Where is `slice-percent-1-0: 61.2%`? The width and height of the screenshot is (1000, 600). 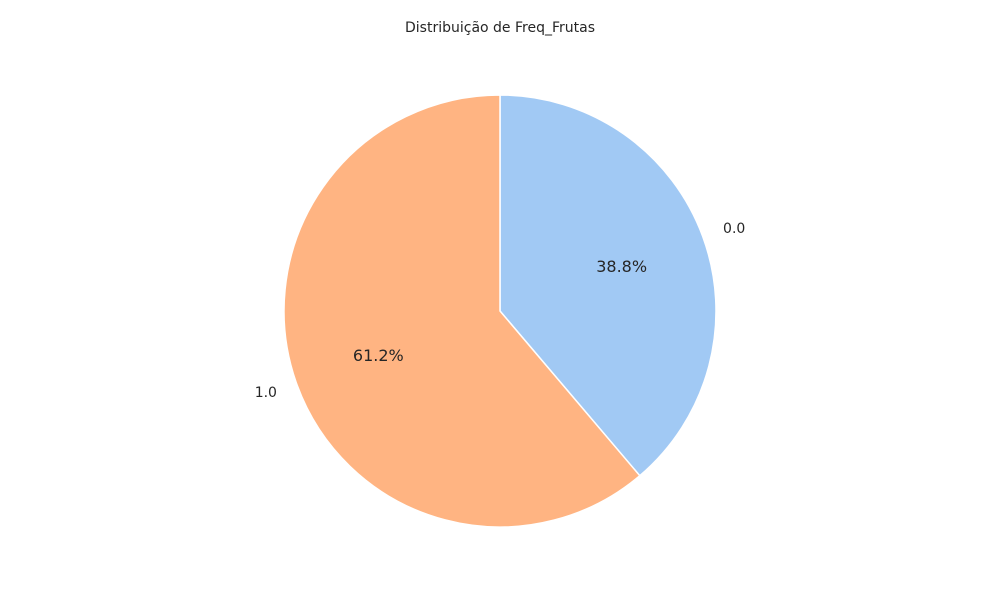 slice-percent-1-0: 61.2% is located at coordinates (378, 355).